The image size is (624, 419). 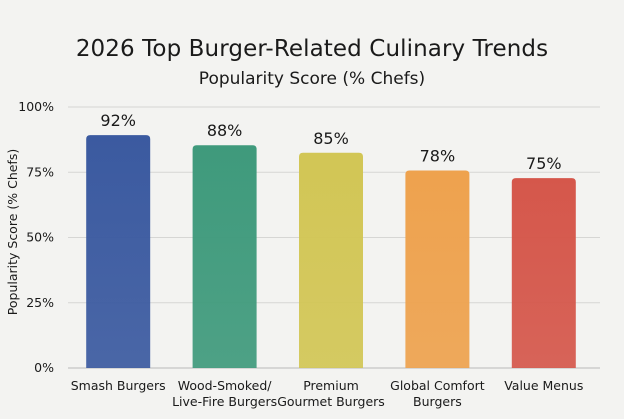 What do you see at coordinates (331, 401) in the screenshot?
I see `category-label: Gourmet Burgers` at bounding box center [331, 401].